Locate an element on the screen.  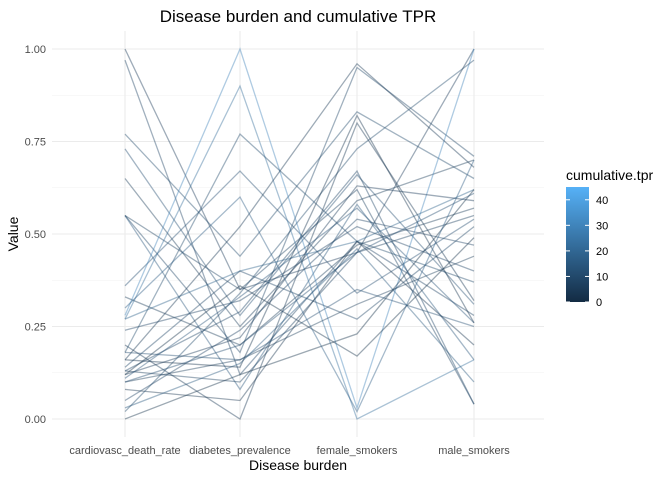
colorbar is located at coordinates (577, 244).